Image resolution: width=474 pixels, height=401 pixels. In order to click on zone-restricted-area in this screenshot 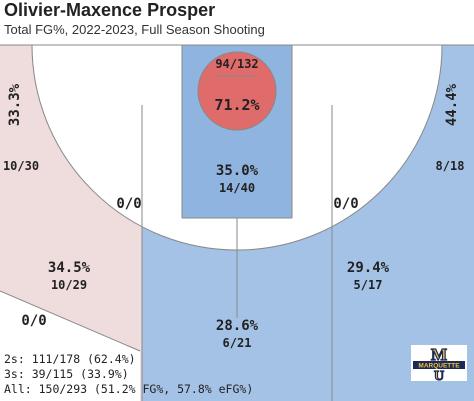, I will do `click(237, 91)`.